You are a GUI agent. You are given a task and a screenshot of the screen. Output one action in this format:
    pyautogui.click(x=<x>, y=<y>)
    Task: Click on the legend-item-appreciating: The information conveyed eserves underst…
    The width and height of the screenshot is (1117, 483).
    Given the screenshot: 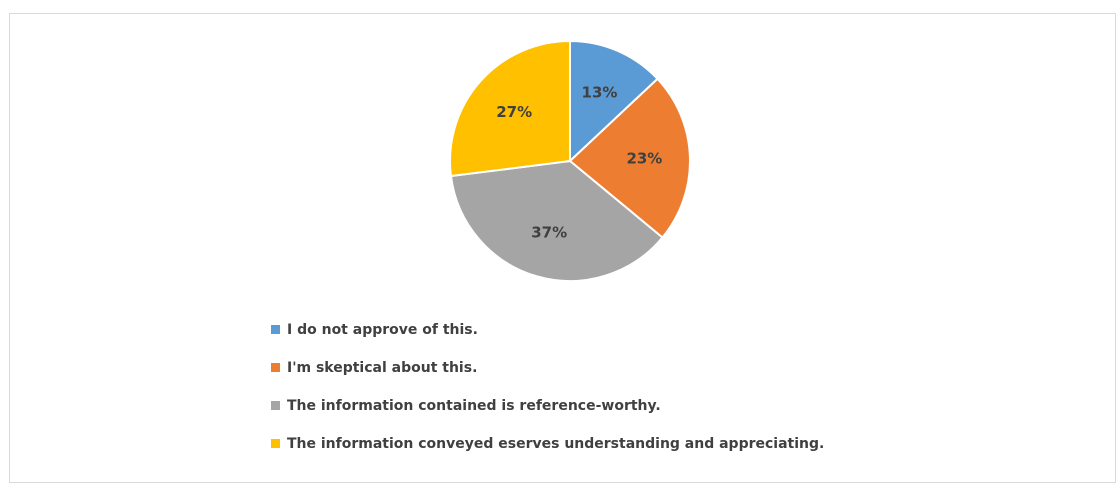 What is the action you would take?
    pyautogui.click(x=547, y=443)
    